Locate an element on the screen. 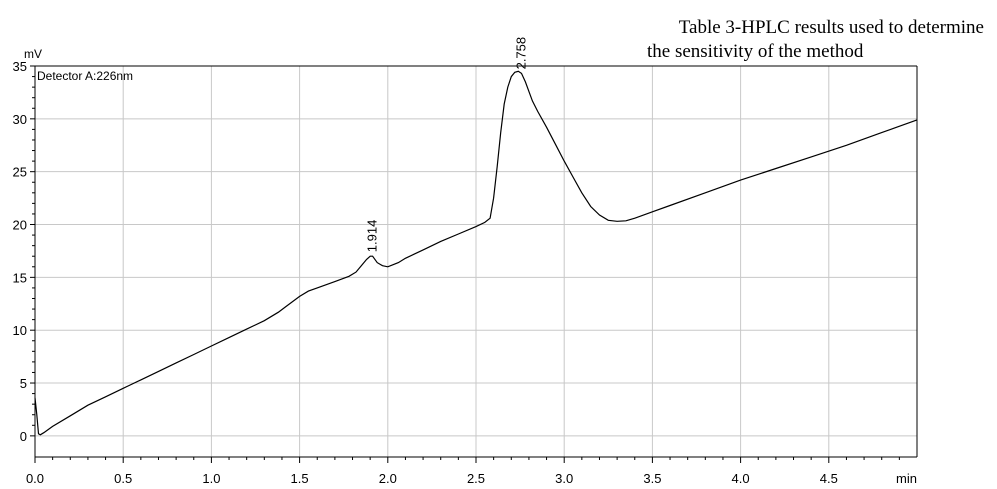 This screenshot has height=489, width=997. y-tick-label: 10 is located at coordinates (20, 330).